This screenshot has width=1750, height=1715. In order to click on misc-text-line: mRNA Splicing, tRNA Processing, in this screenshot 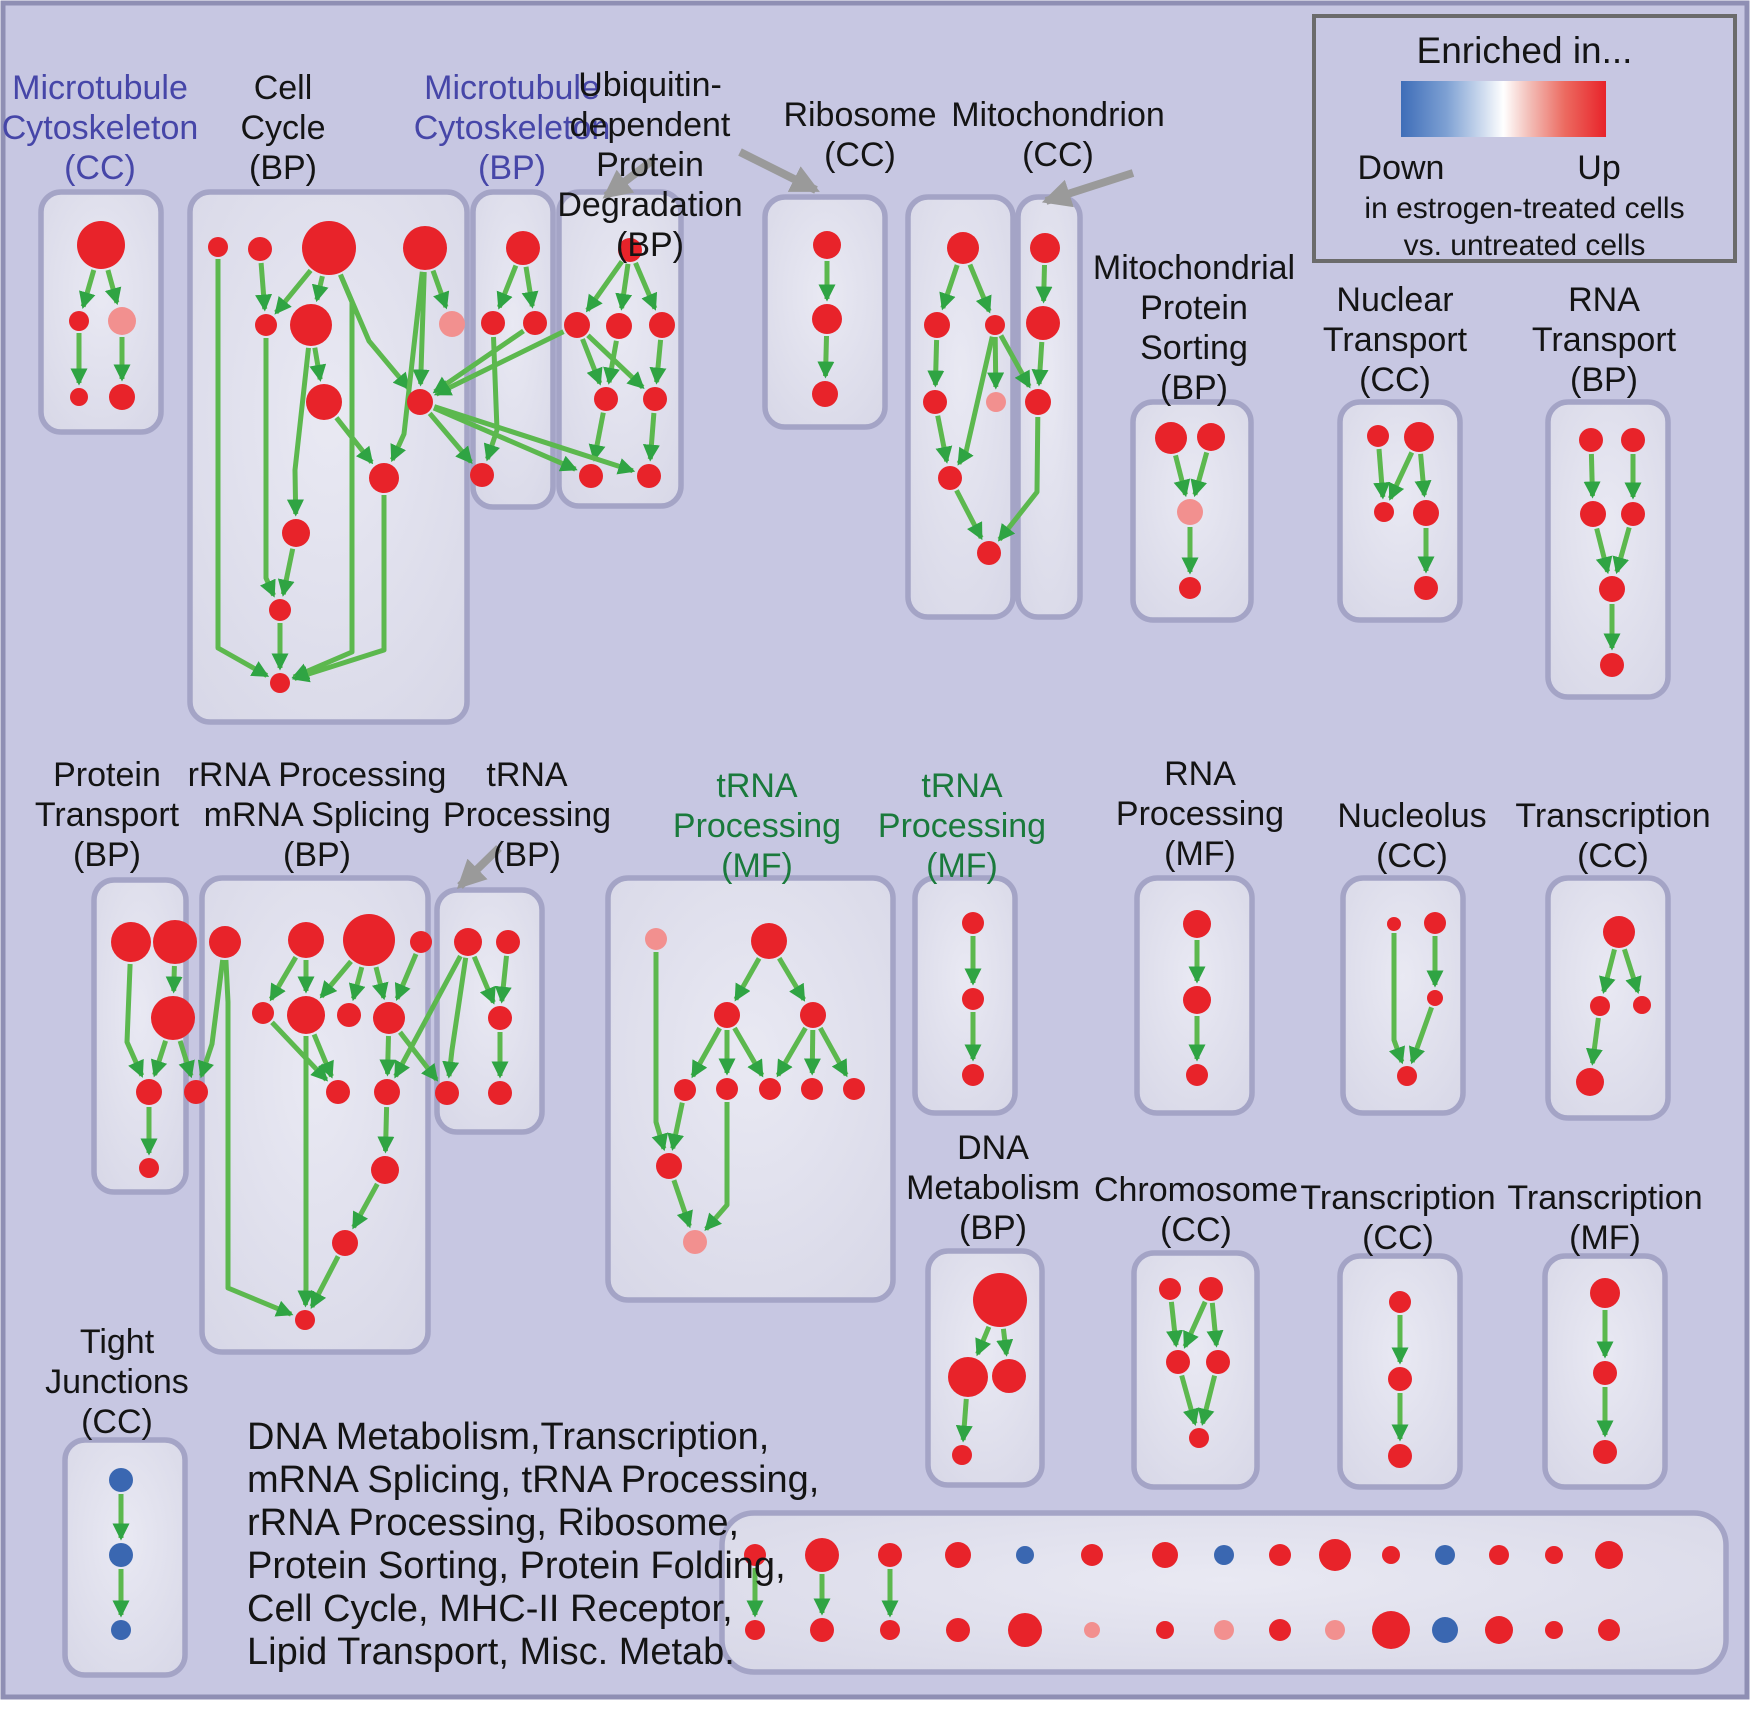, I will do `click(533, 1480)`.